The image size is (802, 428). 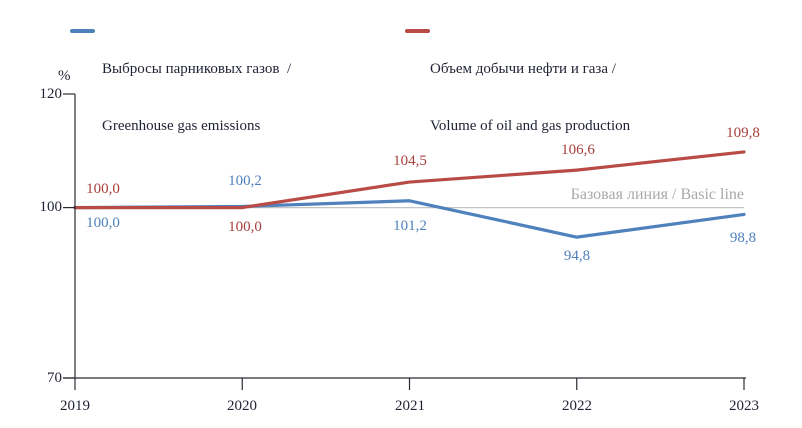 I want to click on legend-dash-blue-icon, so click(x=82, y=31).